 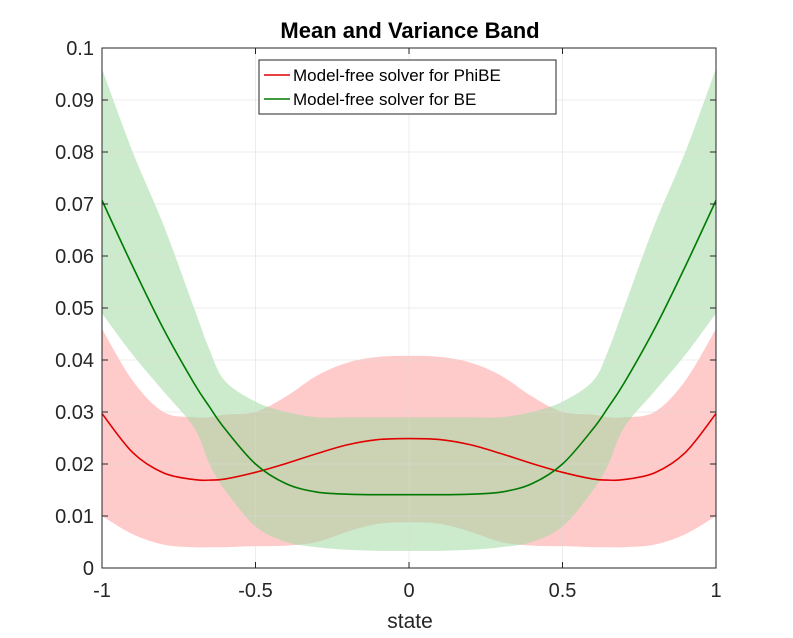 I want to click on y-tick-label: 0.1, so click(x=80, y=49).